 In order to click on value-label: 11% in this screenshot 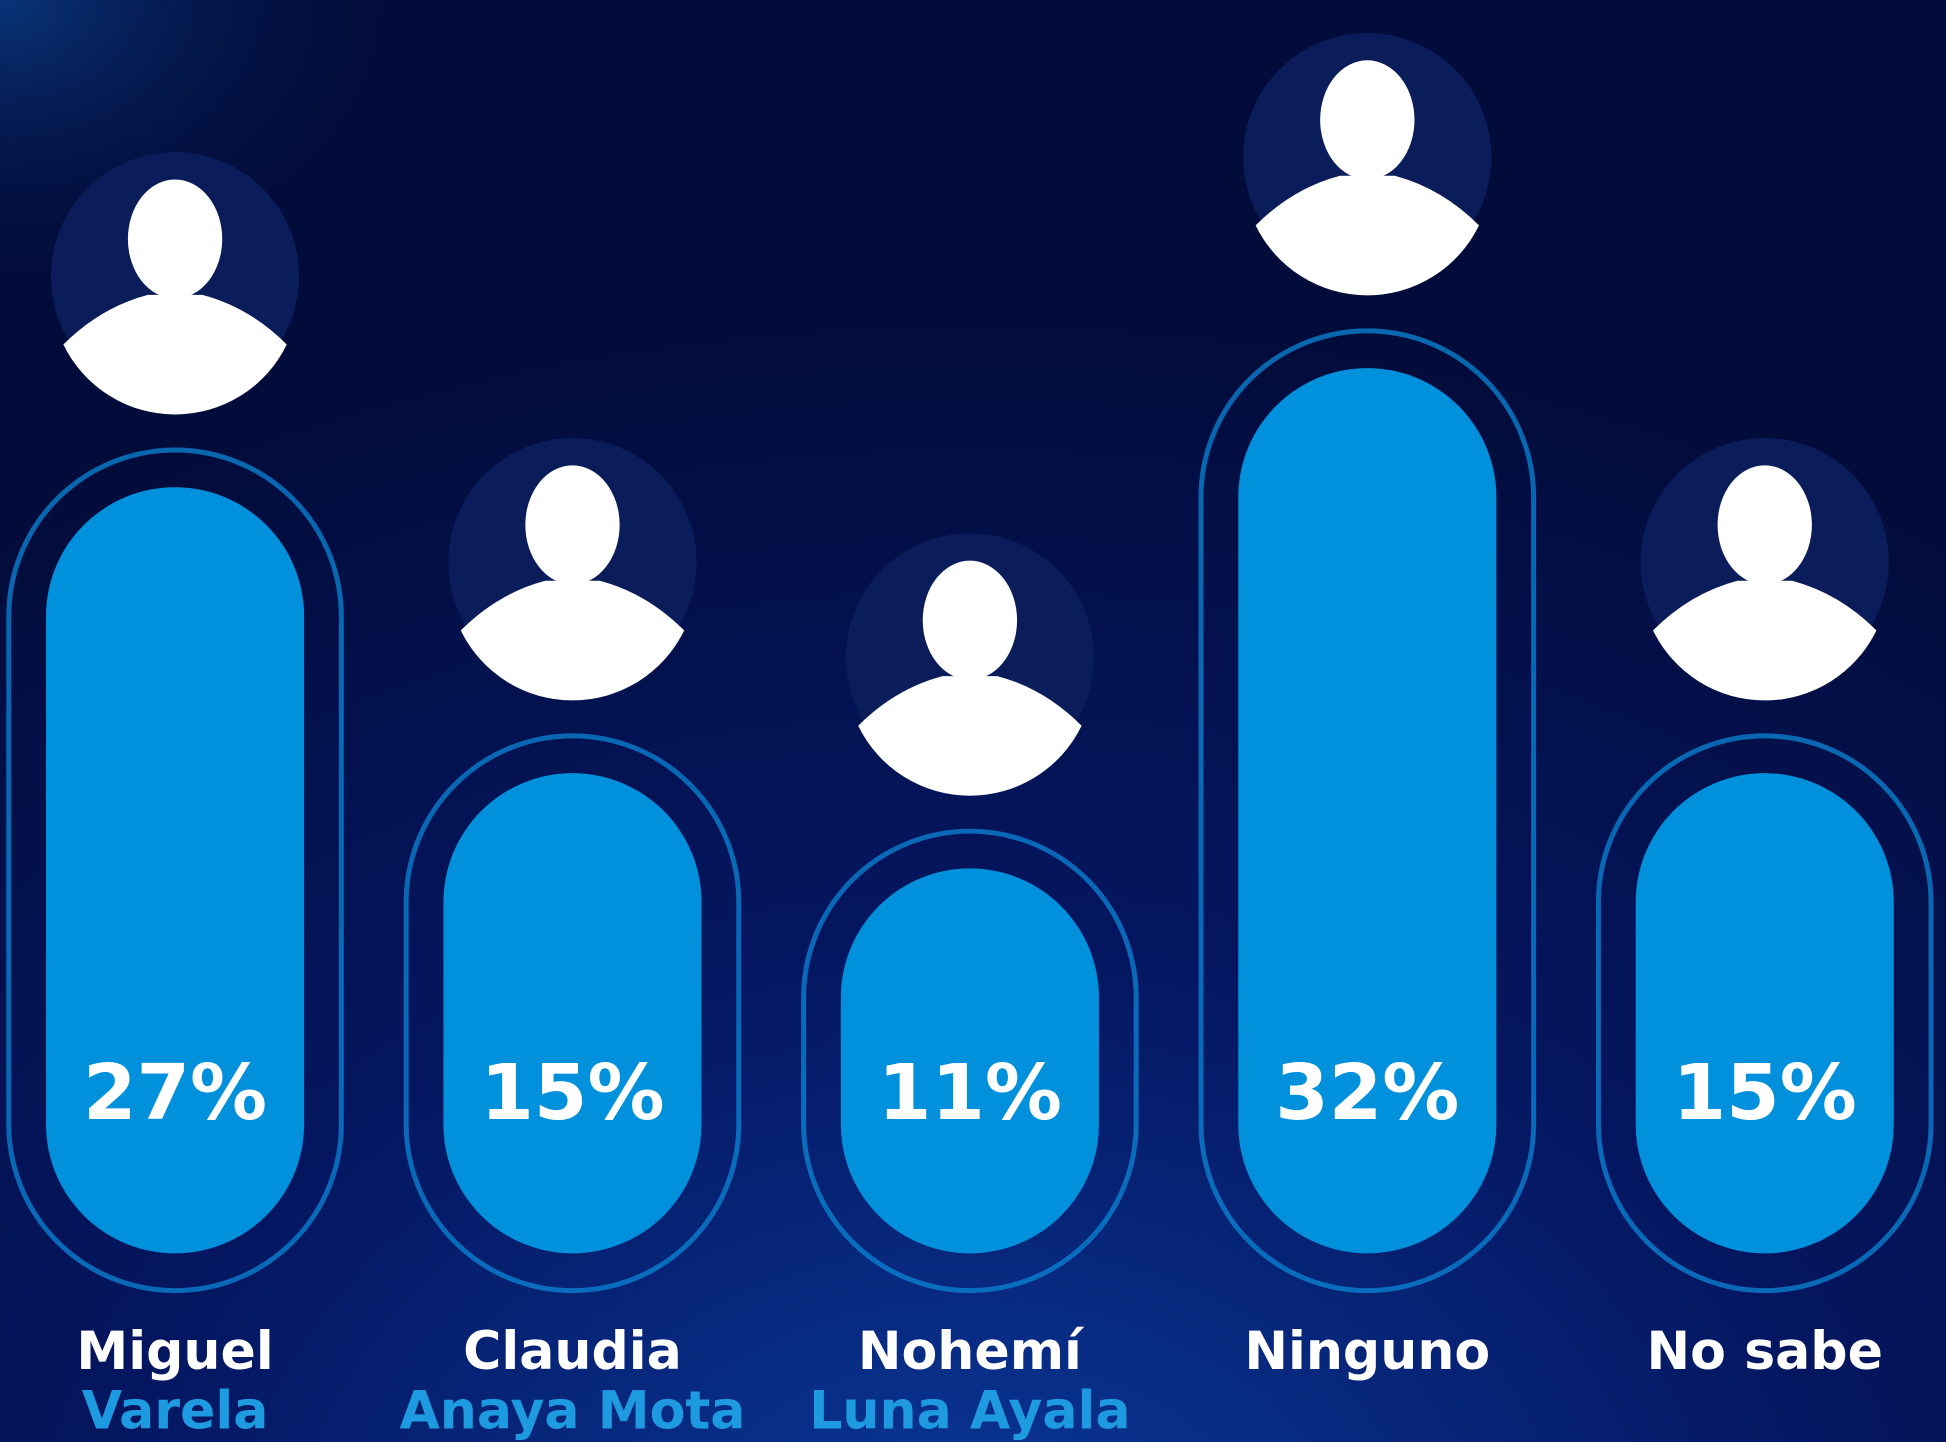, I will do `click(970, 1093)`.